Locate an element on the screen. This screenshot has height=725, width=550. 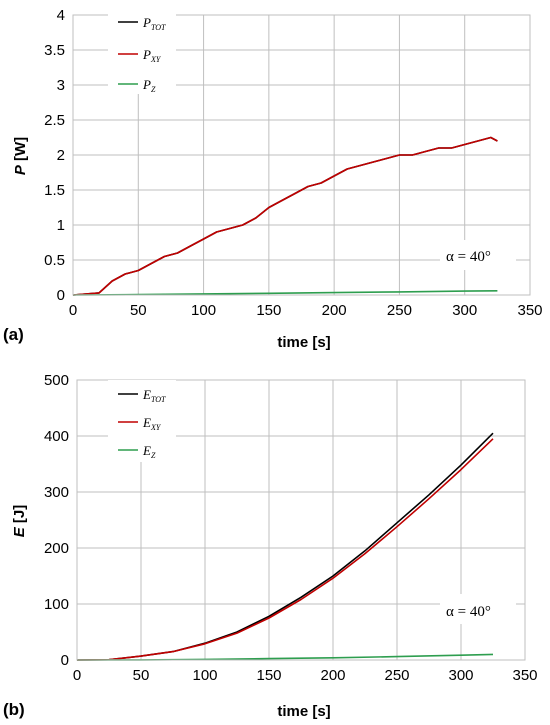
panel-a-xtick-350: 350 is located at coordinates (529, 310).